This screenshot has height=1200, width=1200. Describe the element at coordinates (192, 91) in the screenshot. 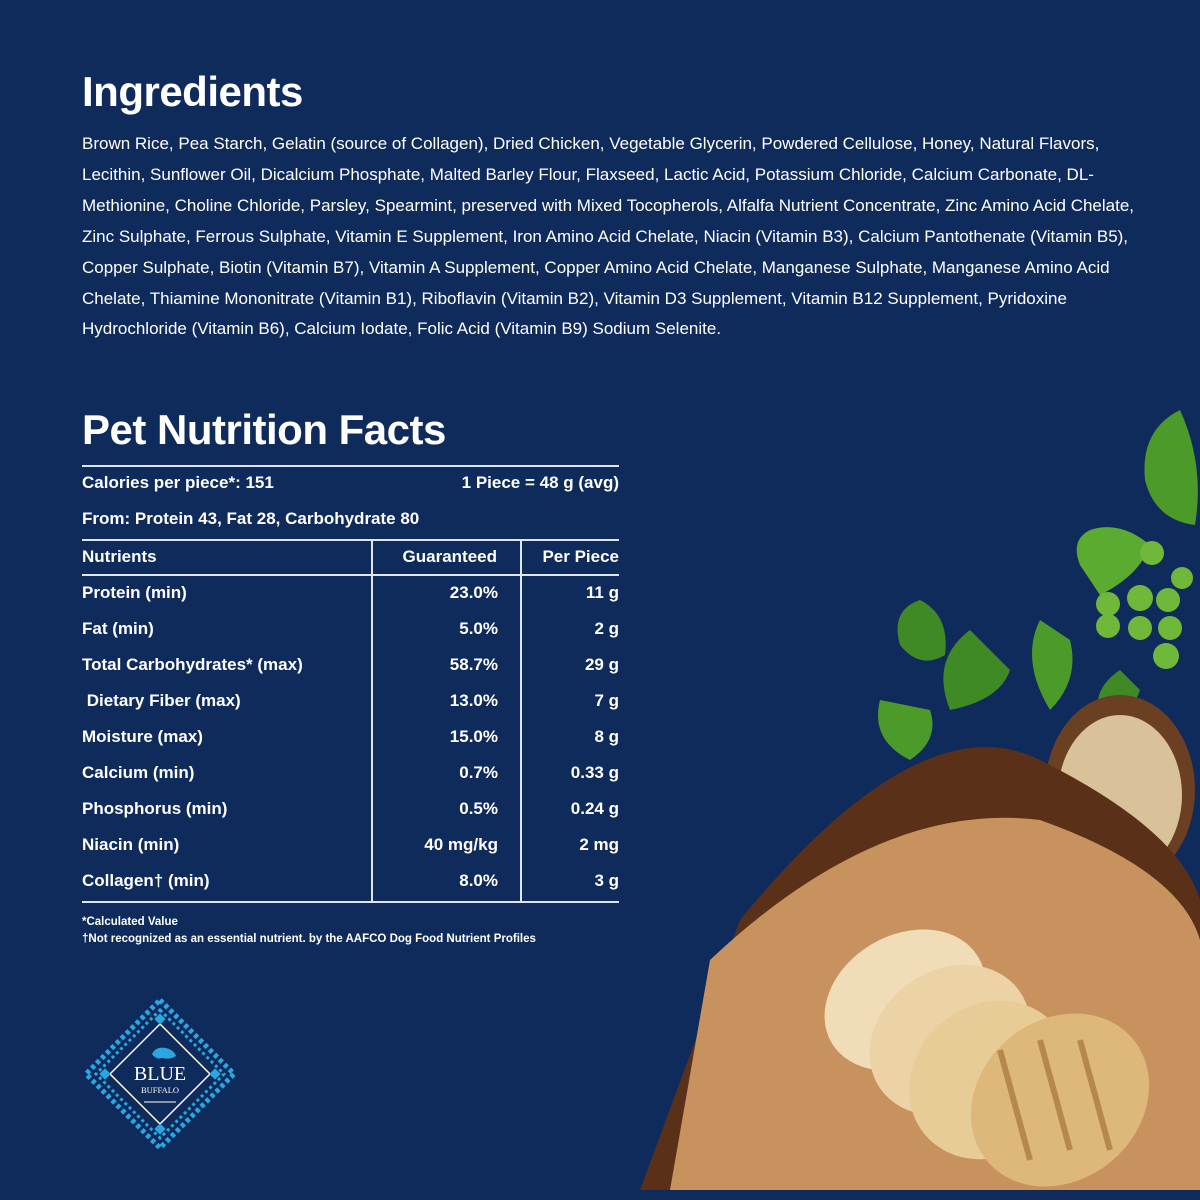

I see `ingredients-title: Ingredients` at that location.